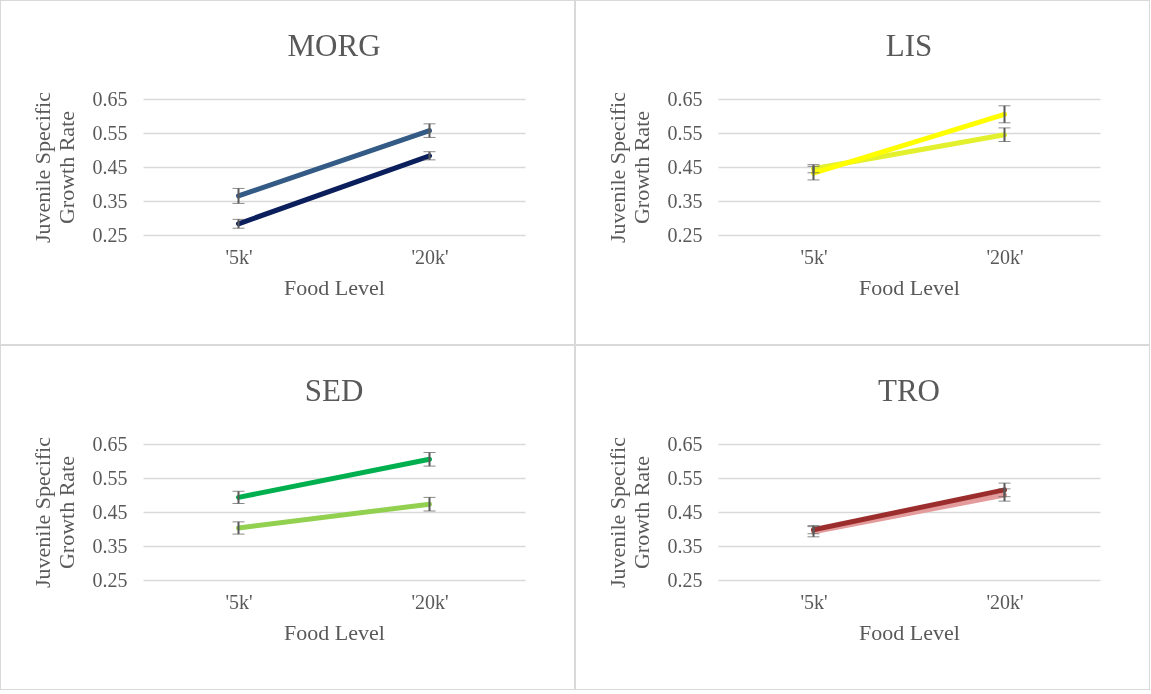  I want to click on chart-title: SED, so click(334, 390).